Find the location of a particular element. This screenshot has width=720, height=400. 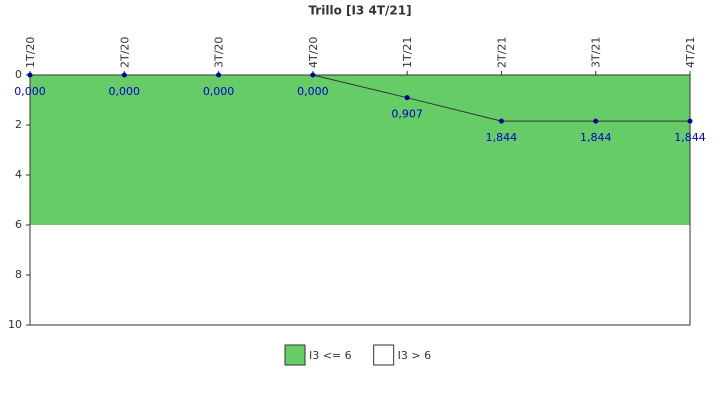

legend-label: I3 <= 6 is located at coordinates (330, 355).